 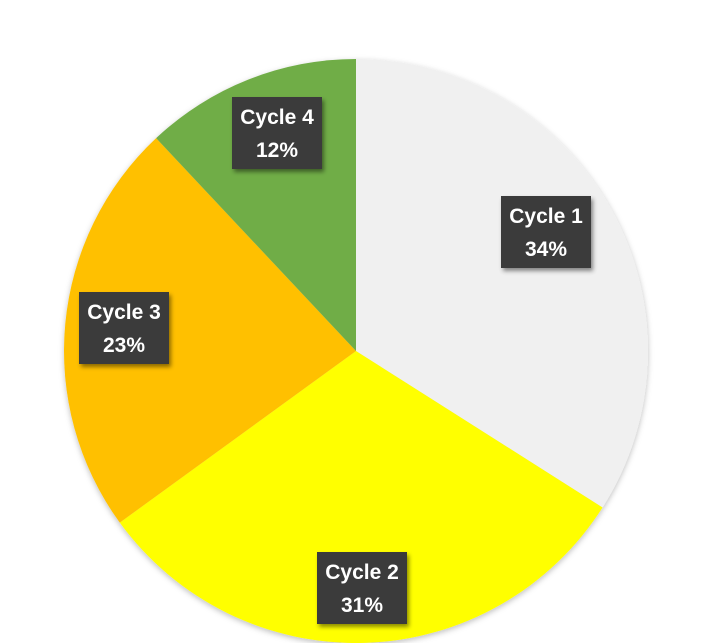 I want to click on data-label-percentage: 34%, so click(x=546, y=249).